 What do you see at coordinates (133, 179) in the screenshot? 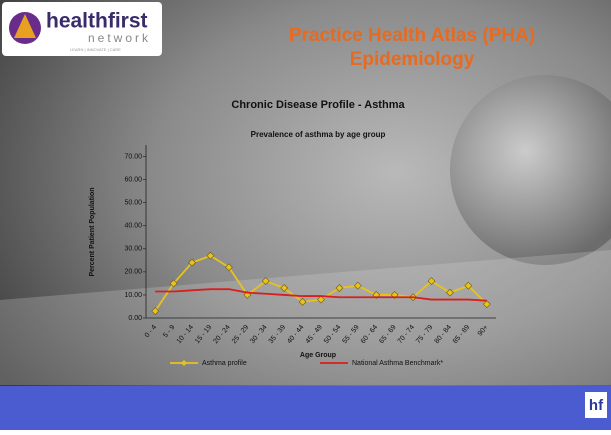
I see `y-tick-label: 60.00` at bounding box center [133, 179].